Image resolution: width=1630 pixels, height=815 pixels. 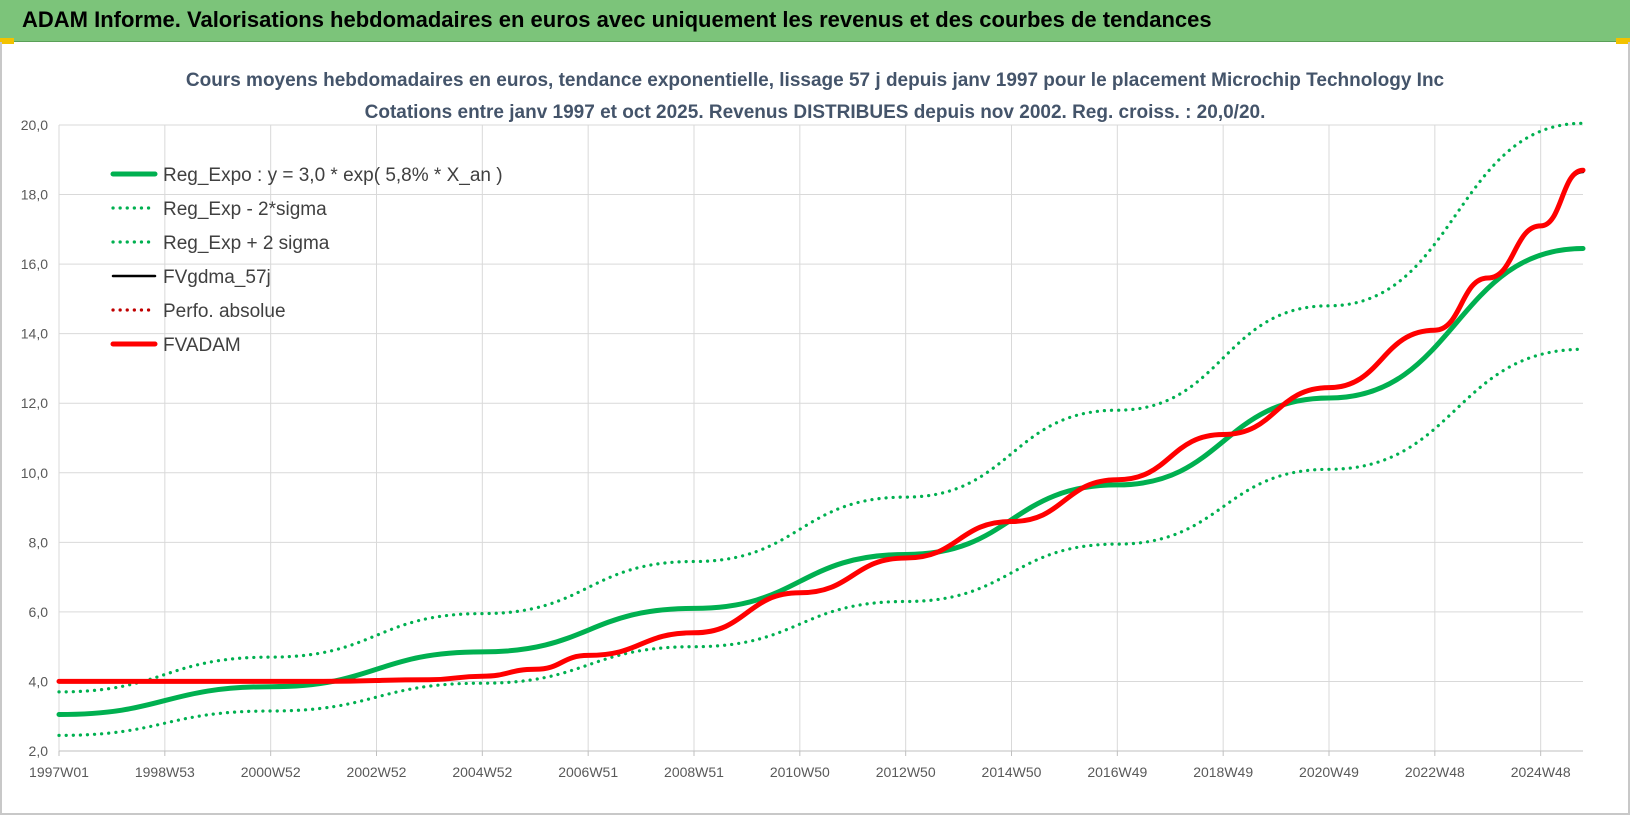 What do you see at coordinates (588, 772) in the screenshot?
I see `x-tick-label: 2006W51` at bounding box center [588, 772].